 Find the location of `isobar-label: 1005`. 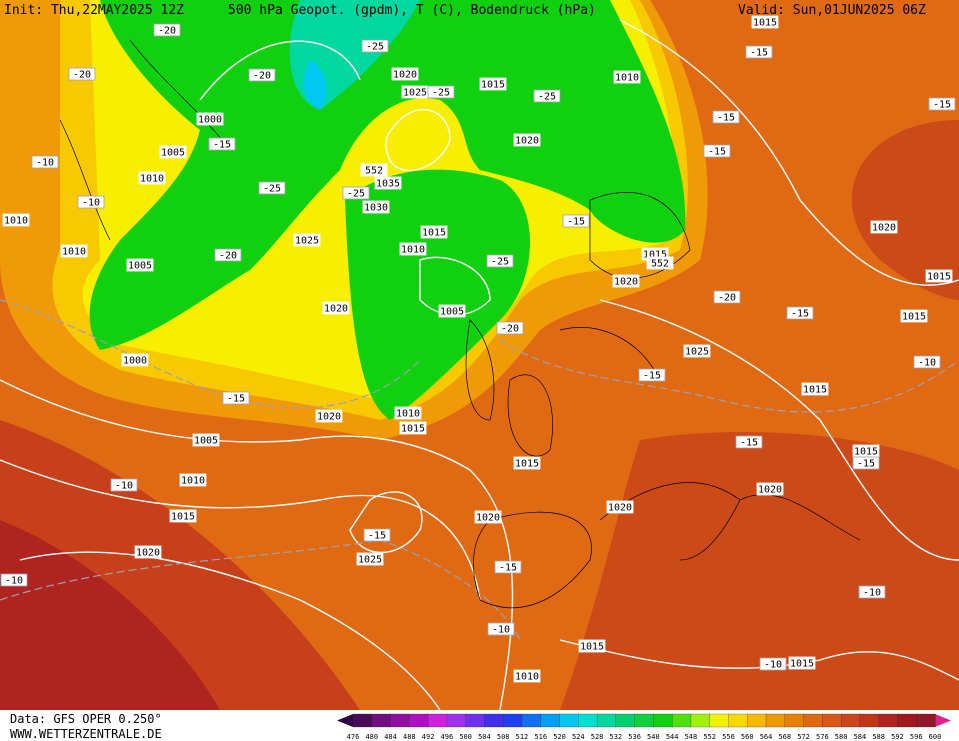

isobar-label: 1005 is located at coordinates (140, 266).